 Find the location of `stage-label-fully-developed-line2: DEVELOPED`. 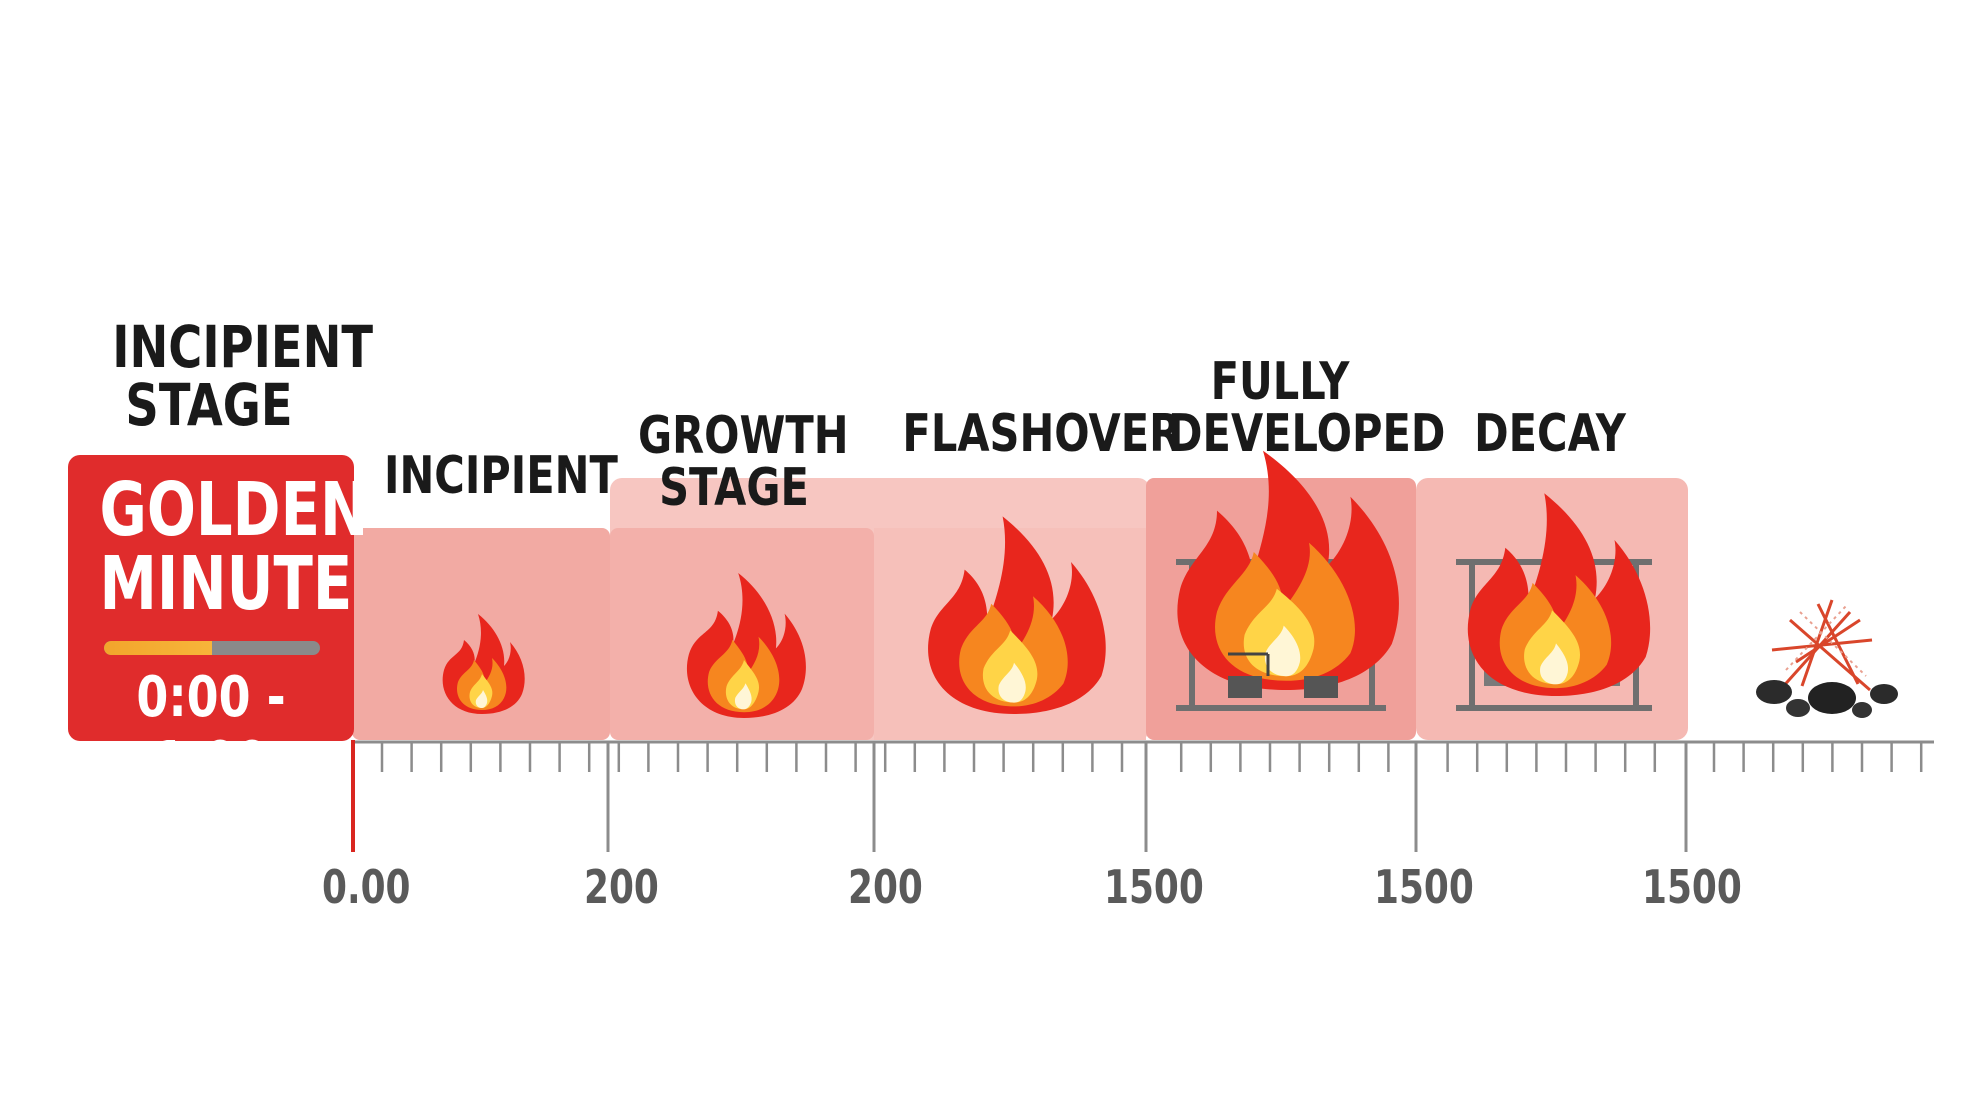

stage-label-fully-developed-line2: DEVELOPED is located at coordinates (1307, 434).